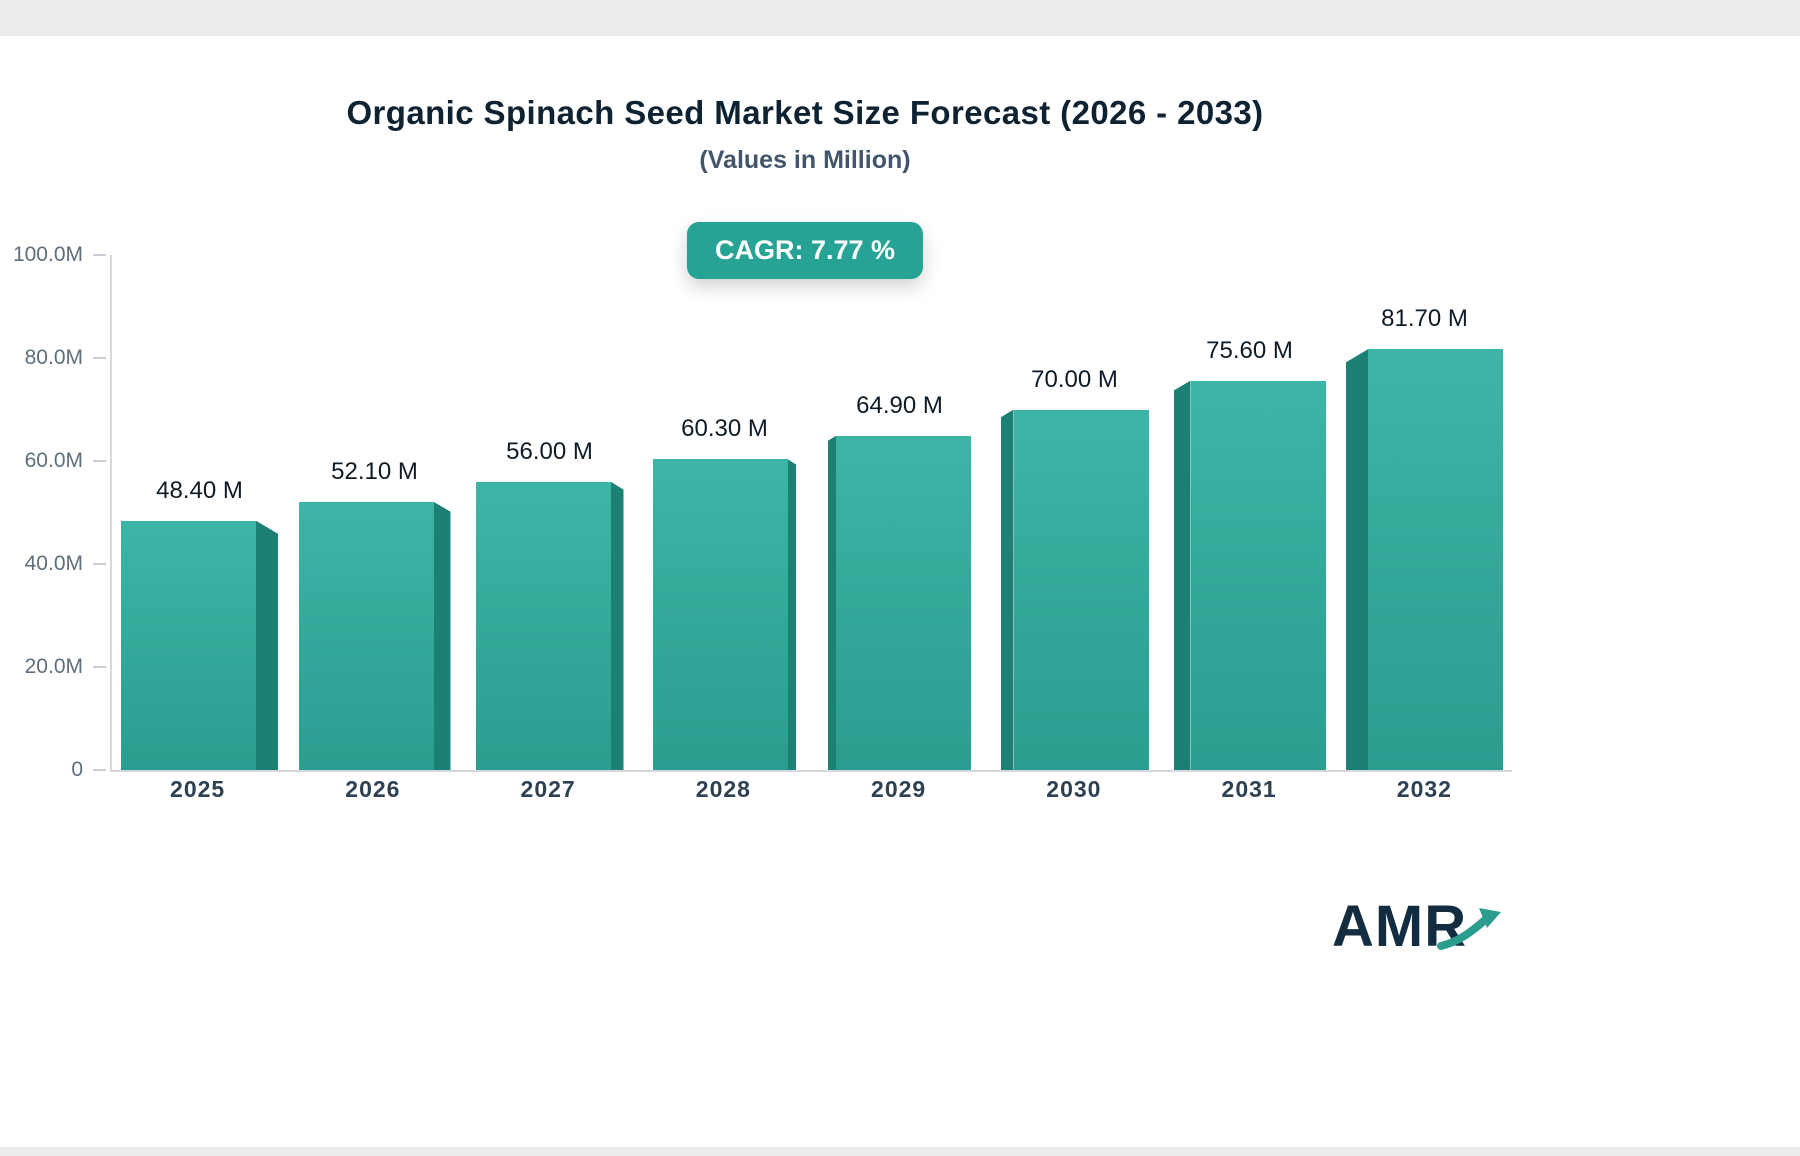 The height and width of the screenshot is (1156, 1800). What do you see at coordinates (1424, 789) in the screenshot?
I see `x-axis-category-label: 2032` at bounding box center [1424, 789].